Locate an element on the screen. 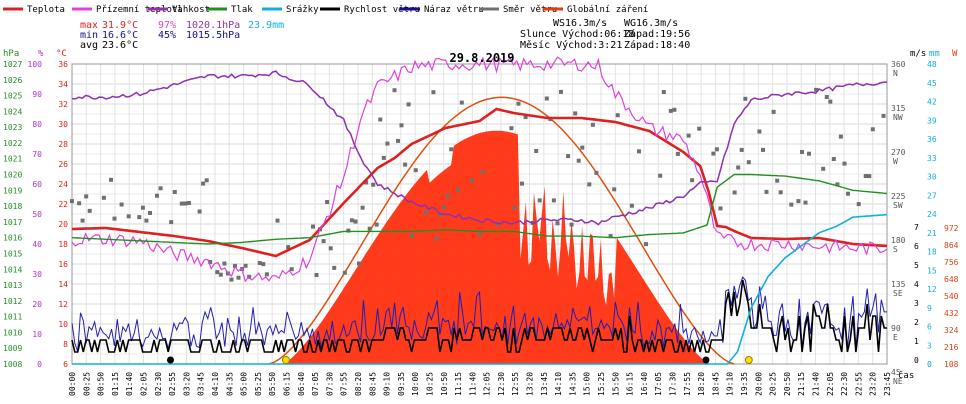 The image size is (966, 404). time-tick-label: 09:35 is located at coordinates (401, 384).